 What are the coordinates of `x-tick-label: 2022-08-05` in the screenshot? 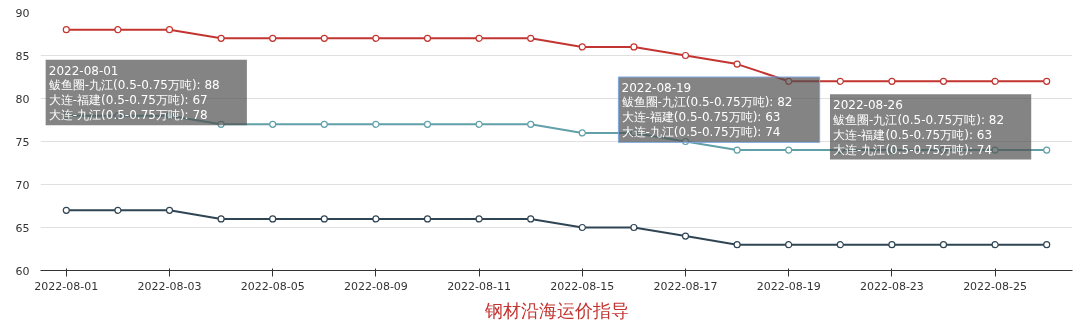 It's located at (272, 286).